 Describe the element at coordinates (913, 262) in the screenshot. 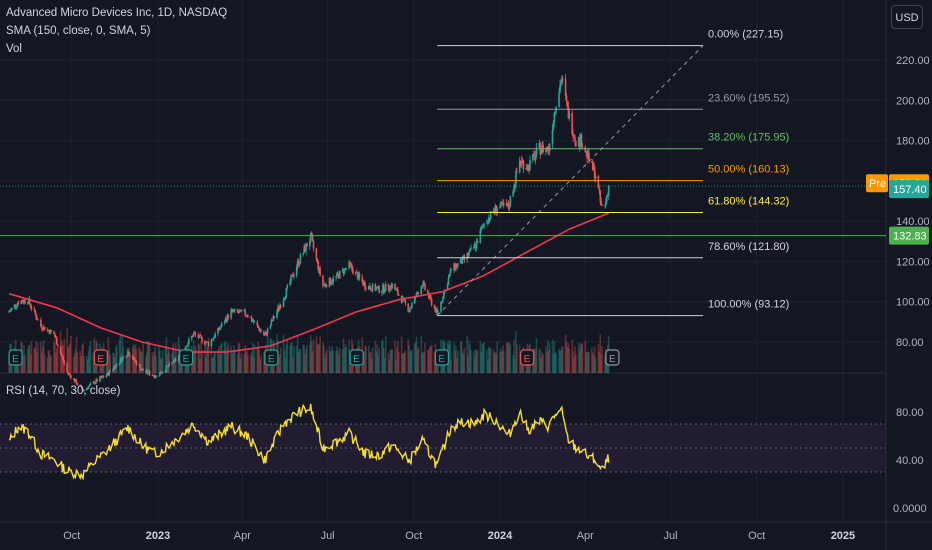

I see `price-axis-label: 120.00` at that location.